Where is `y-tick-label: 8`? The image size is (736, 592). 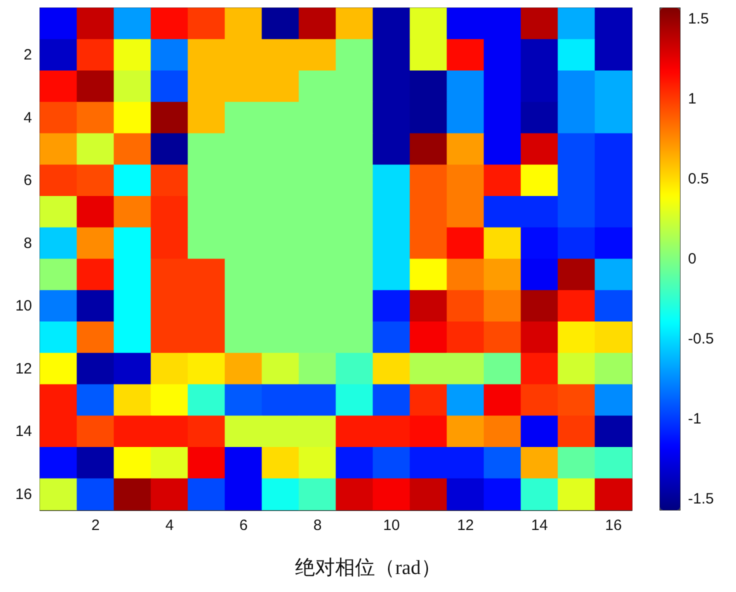
y-tick-label: 8 is located at coordinates (28, 243).